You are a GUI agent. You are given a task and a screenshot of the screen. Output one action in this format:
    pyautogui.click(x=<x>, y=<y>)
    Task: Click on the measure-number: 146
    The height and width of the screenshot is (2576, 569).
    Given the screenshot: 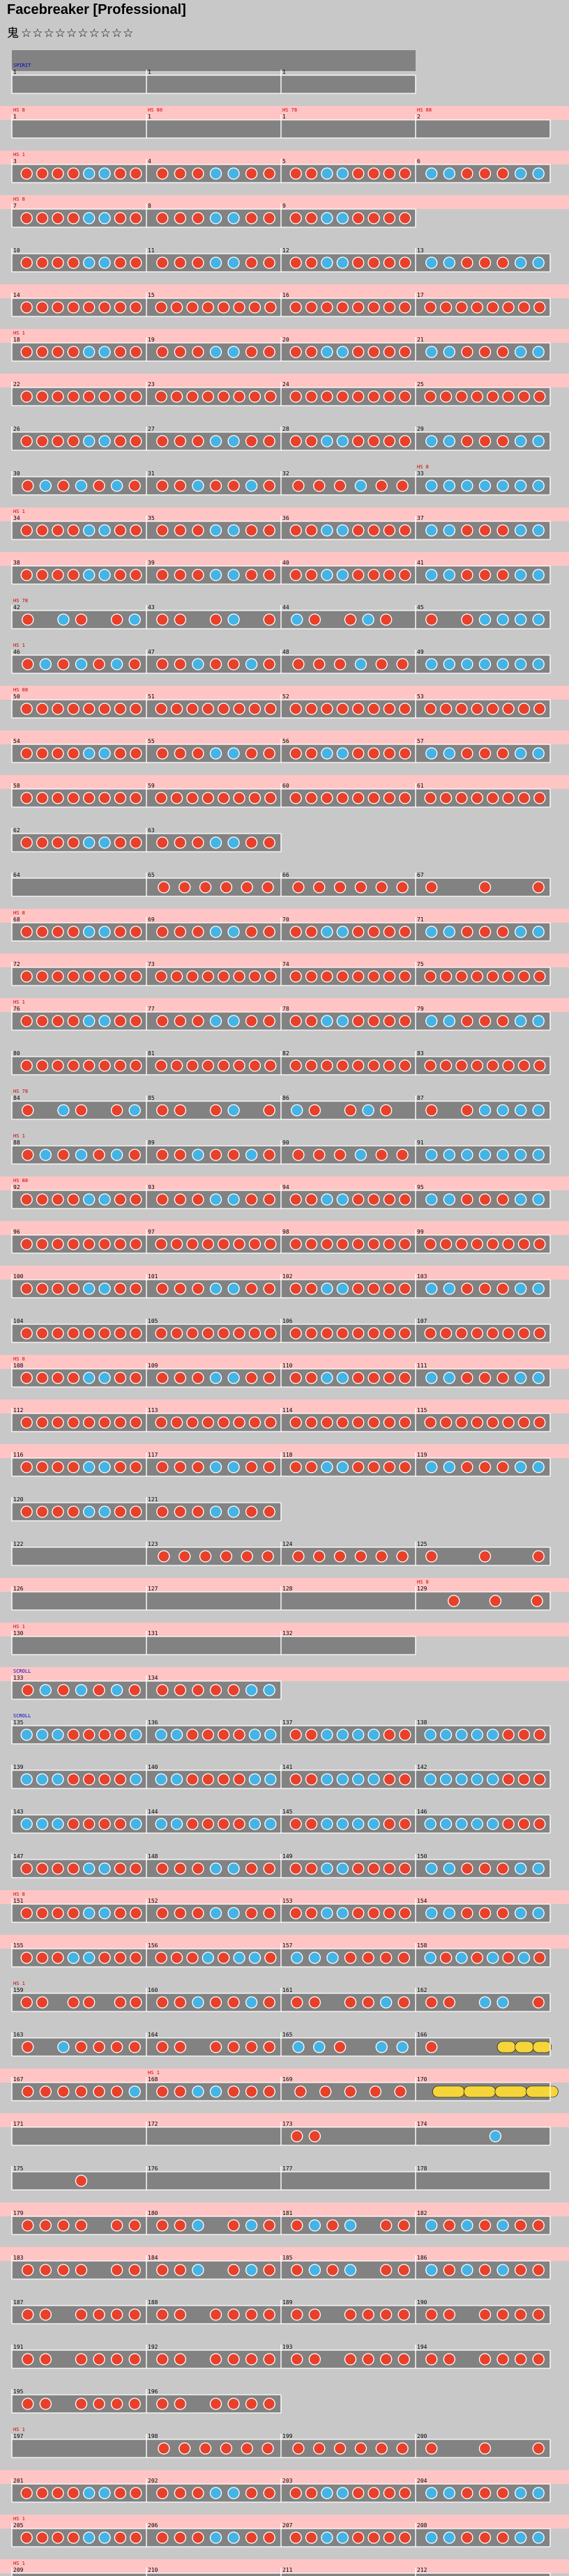 What is the action you would take?
    pyautogui.click(x=422, y=1812)
    